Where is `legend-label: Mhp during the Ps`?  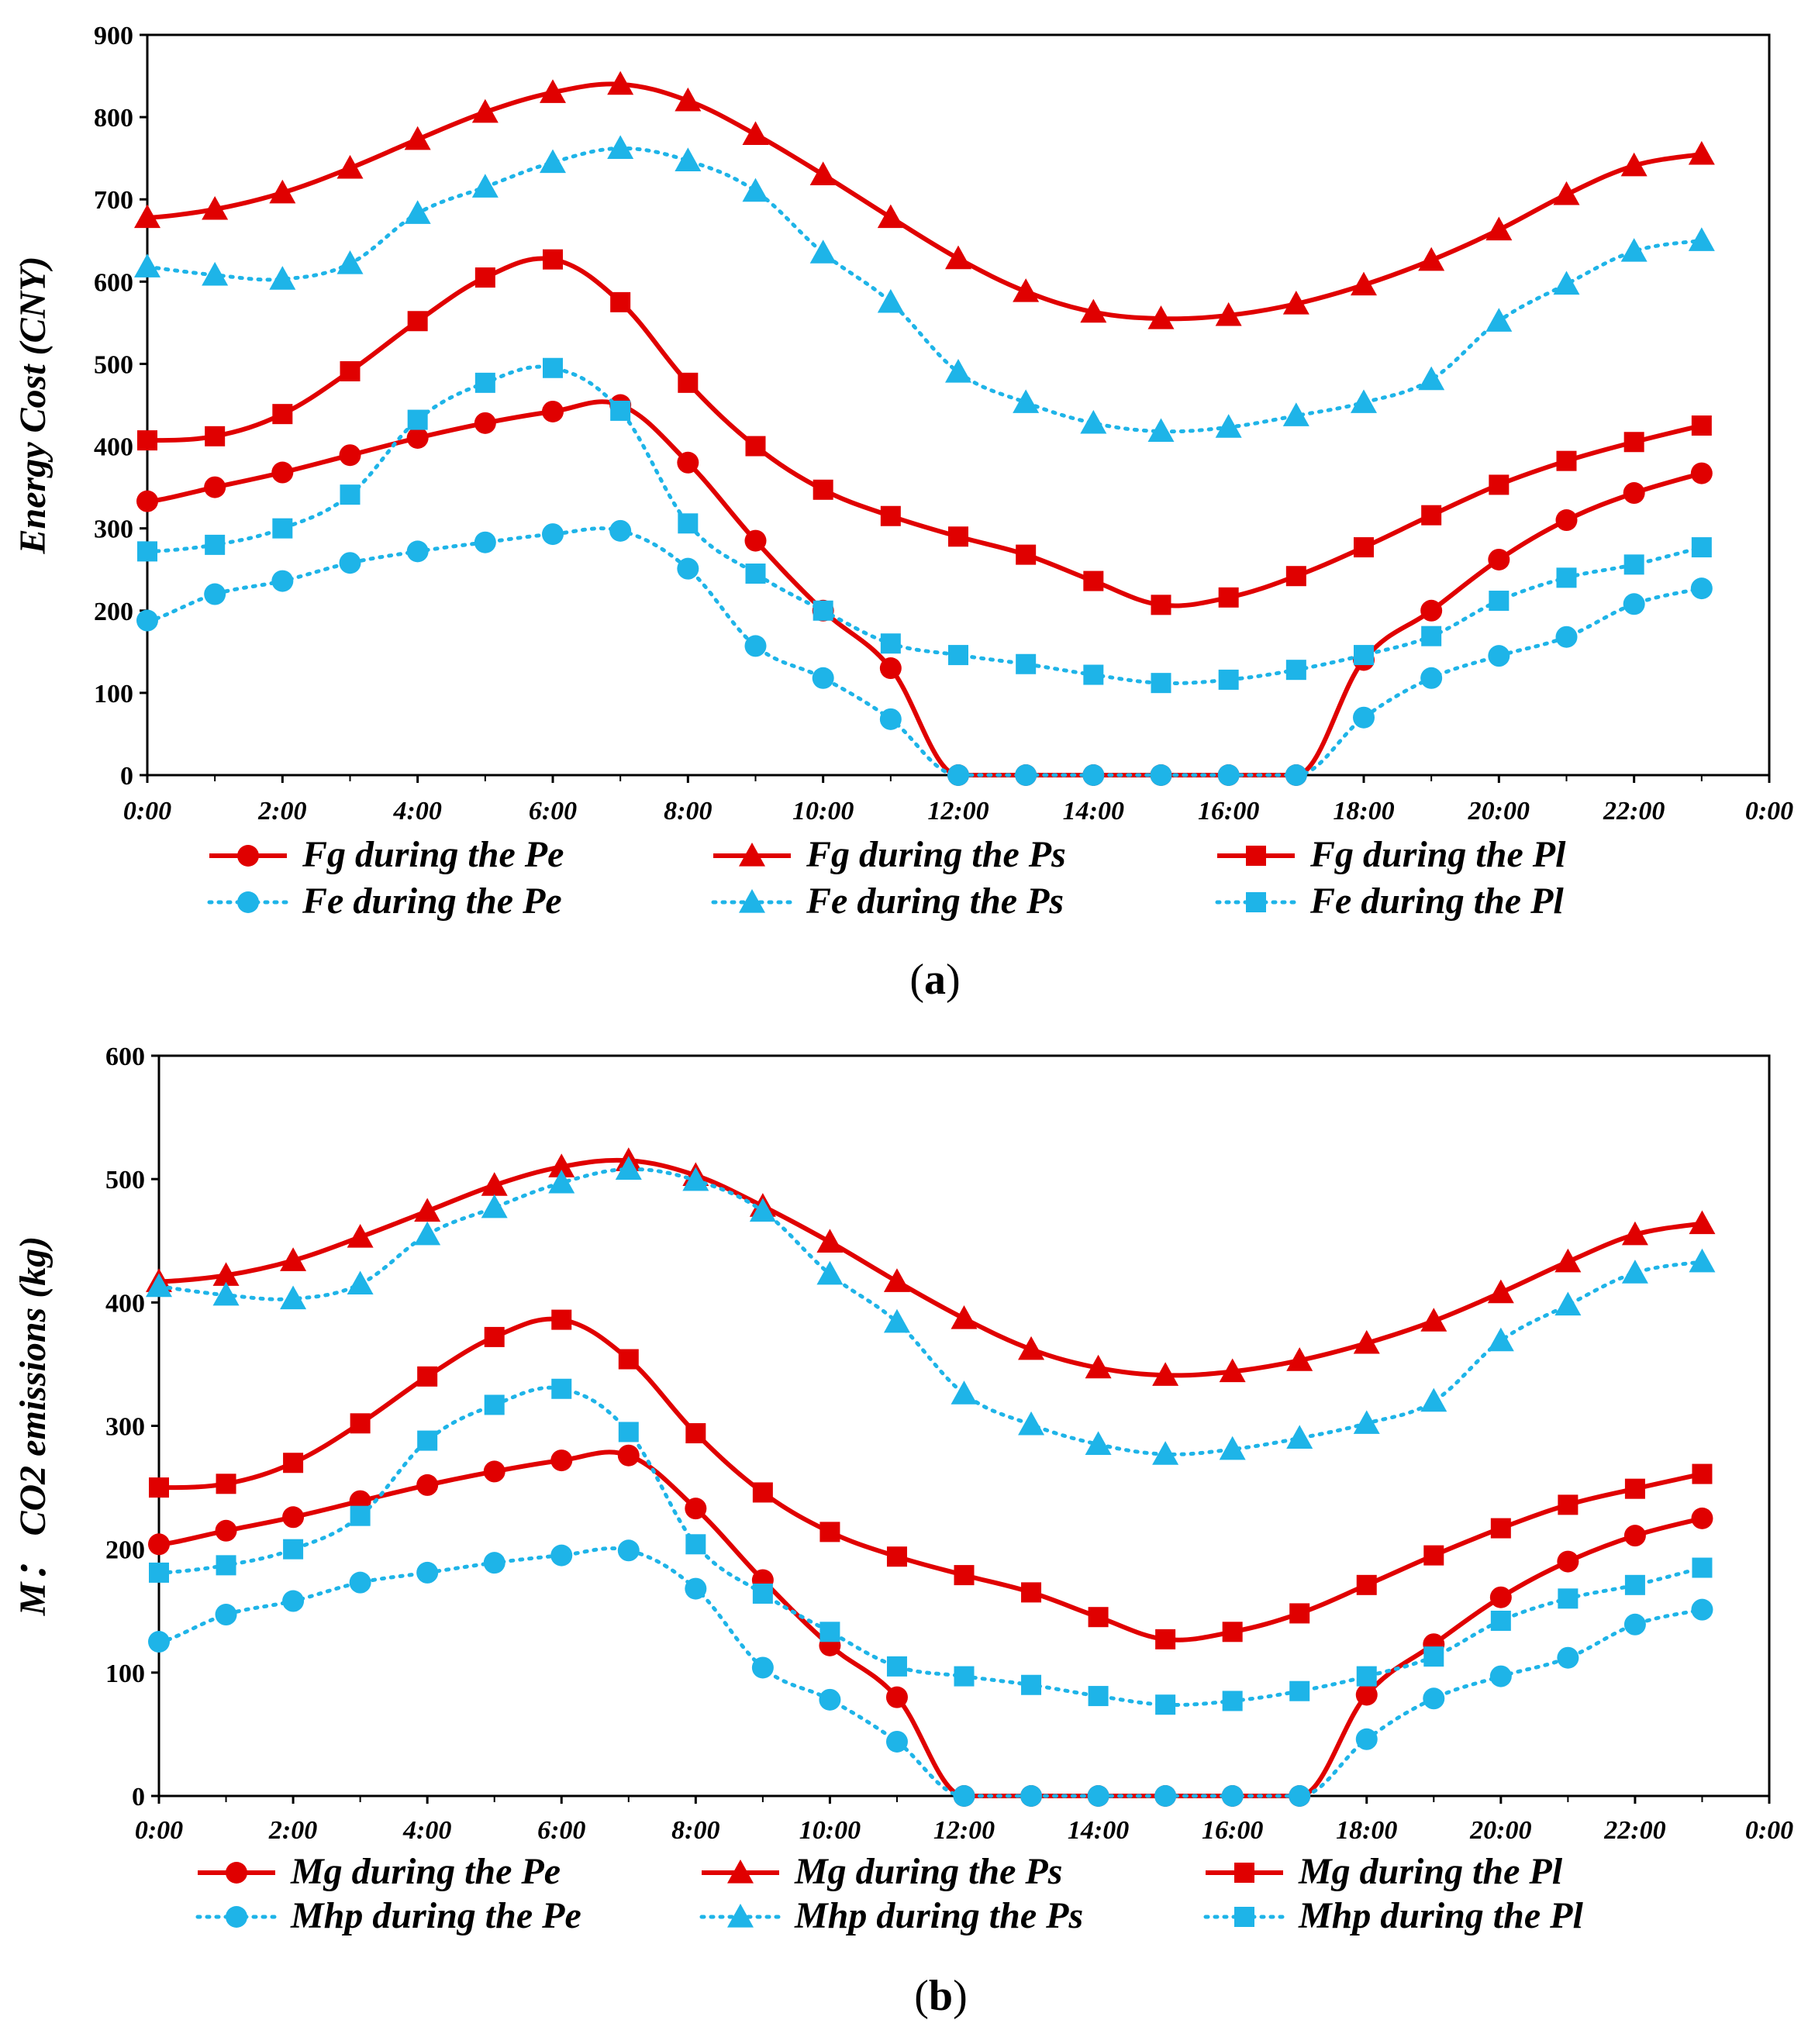
legend-label: Mhp during the Ps is located at coordinates (938, 1915).